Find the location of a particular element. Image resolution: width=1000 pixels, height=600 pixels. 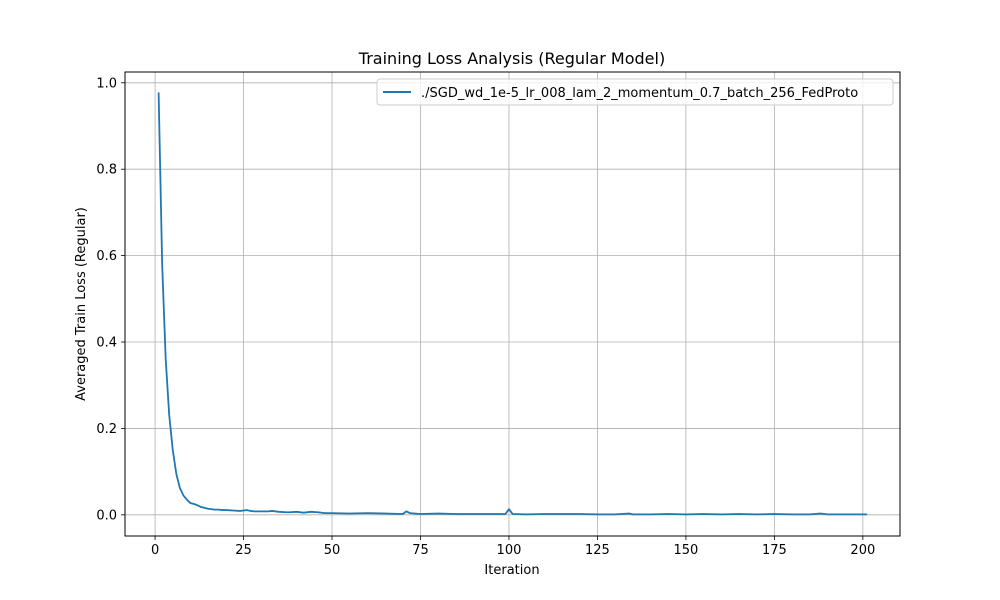

x-axis: 0 25 50 75 100 125 150 175 200 is located at coordinates (513, 547).